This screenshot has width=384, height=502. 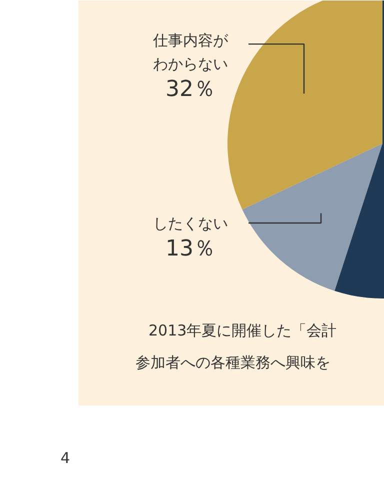 What do you see at coordinates (191, 249) in the screenshot?
I see `data-label: 13％` at bounding box center [191, 249].